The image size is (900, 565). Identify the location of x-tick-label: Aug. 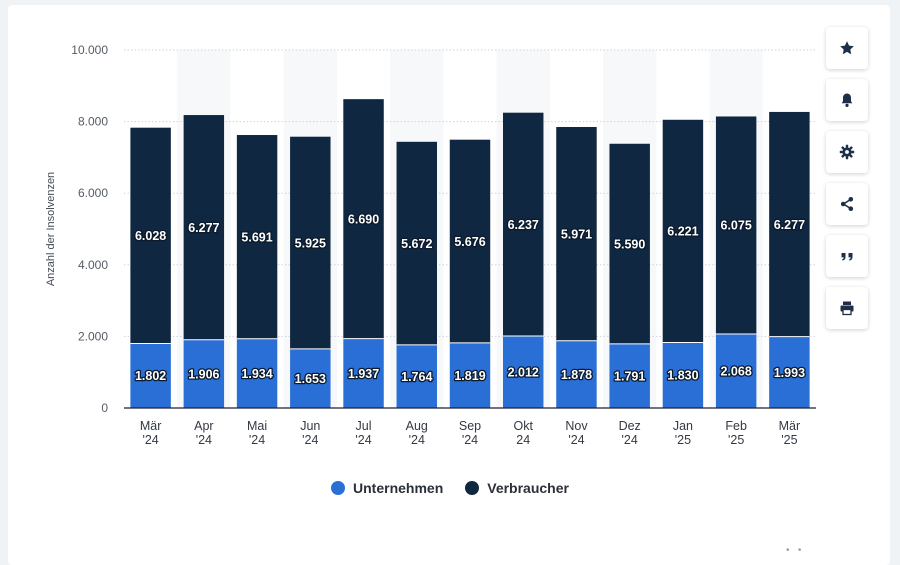
(417, 426).